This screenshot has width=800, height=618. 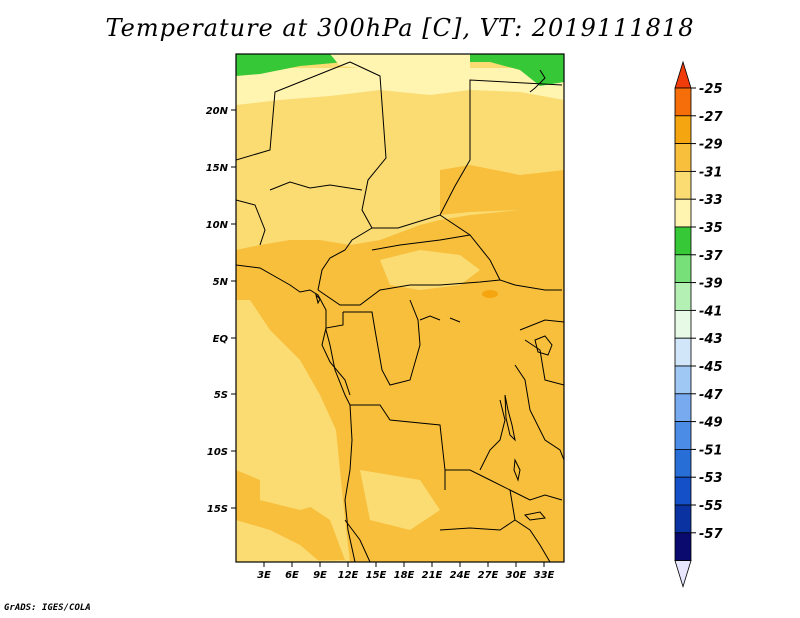 What do you see at coordinates (488, 575) in the screenshot?
I see `lon-label: 27E` at bounding box center [488, 575].